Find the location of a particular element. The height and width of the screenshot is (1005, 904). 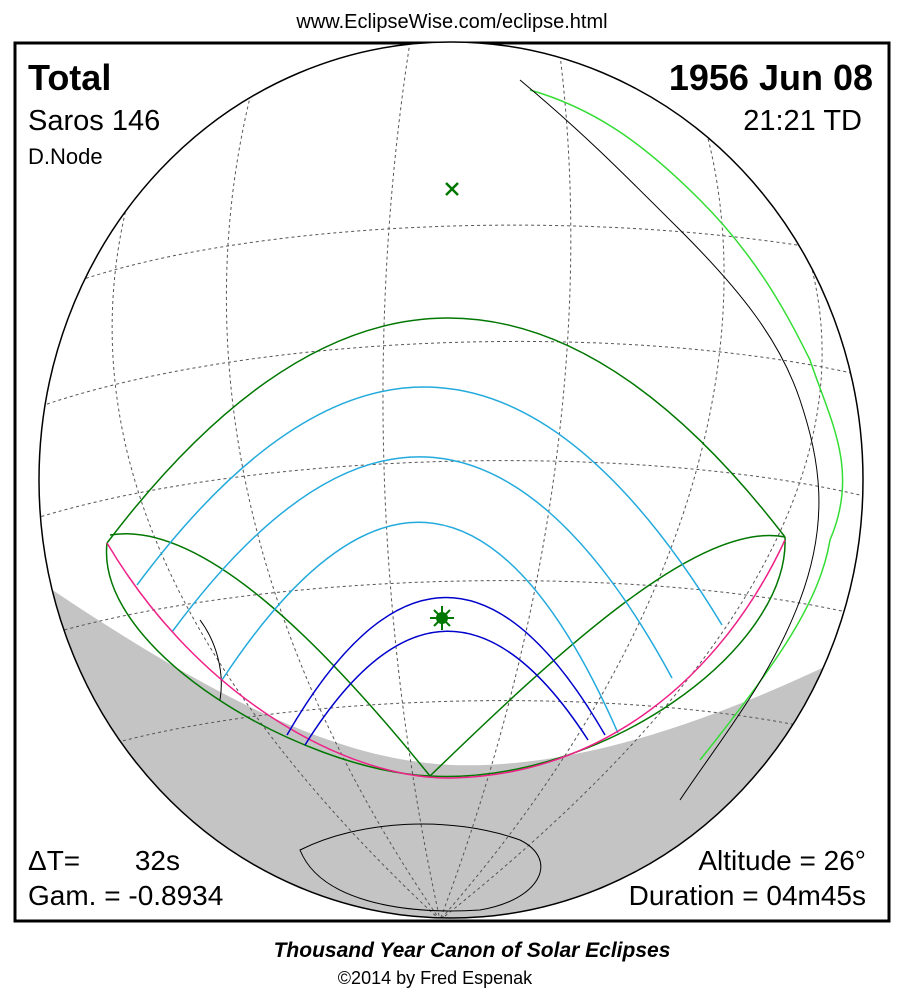

altitude: Altitude = 26° is located at coordinates (782, 860).